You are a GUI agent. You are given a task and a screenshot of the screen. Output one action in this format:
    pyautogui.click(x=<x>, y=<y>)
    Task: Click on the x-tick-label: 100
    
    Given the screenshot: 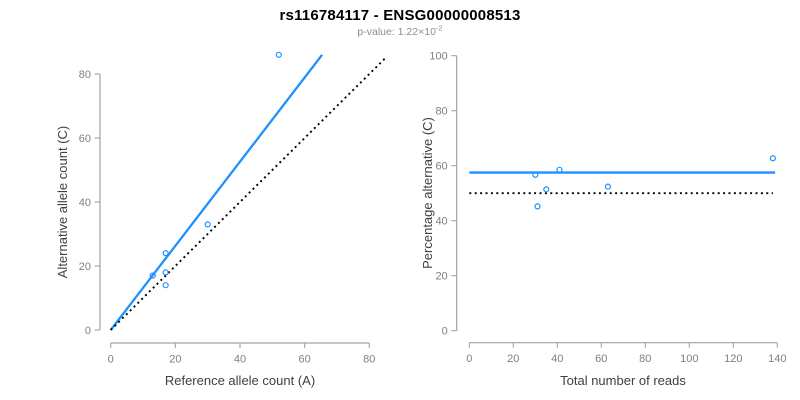 What is the action you would take?
    pyautogui.click(x=689, y=359)
    